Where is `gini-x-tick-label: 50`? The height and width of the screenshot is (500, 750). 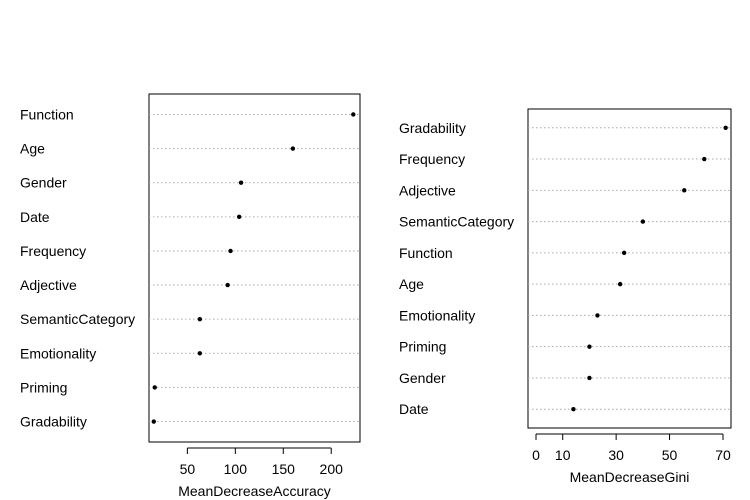
gini-x-tick-label: 50 is located at coordinates (670, 455).